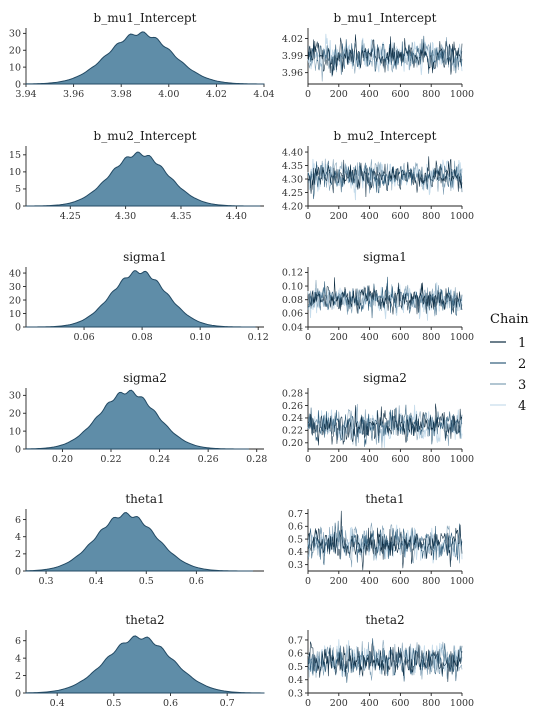  I want to click on x-tick-label: 4.25, so click(70, 216).